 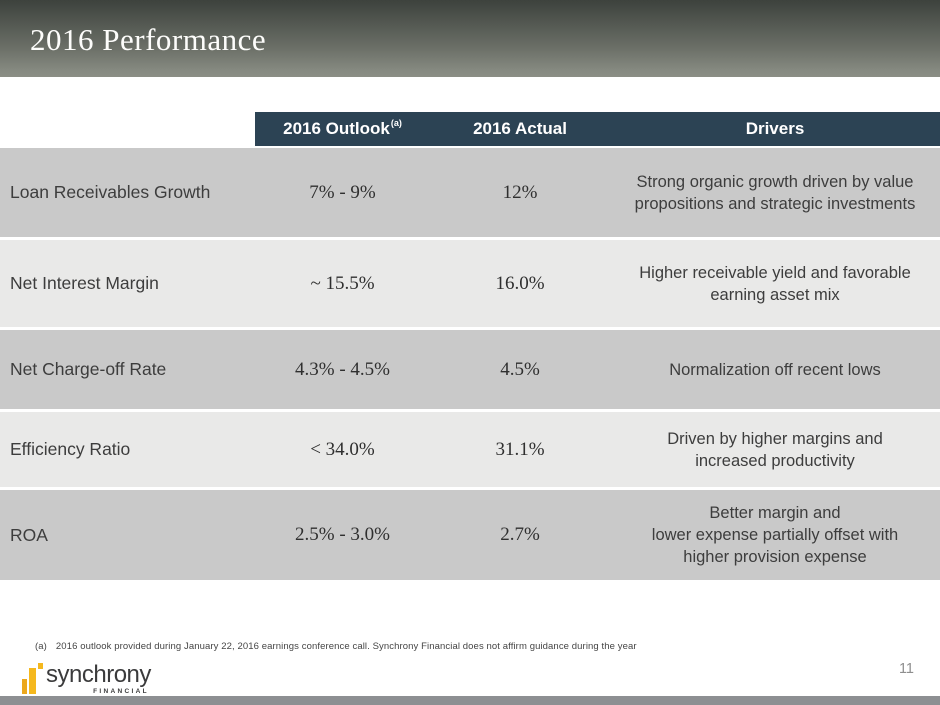 I want to click on logo-text: synchrony FINANCIAL, so click(x=98, y=678).